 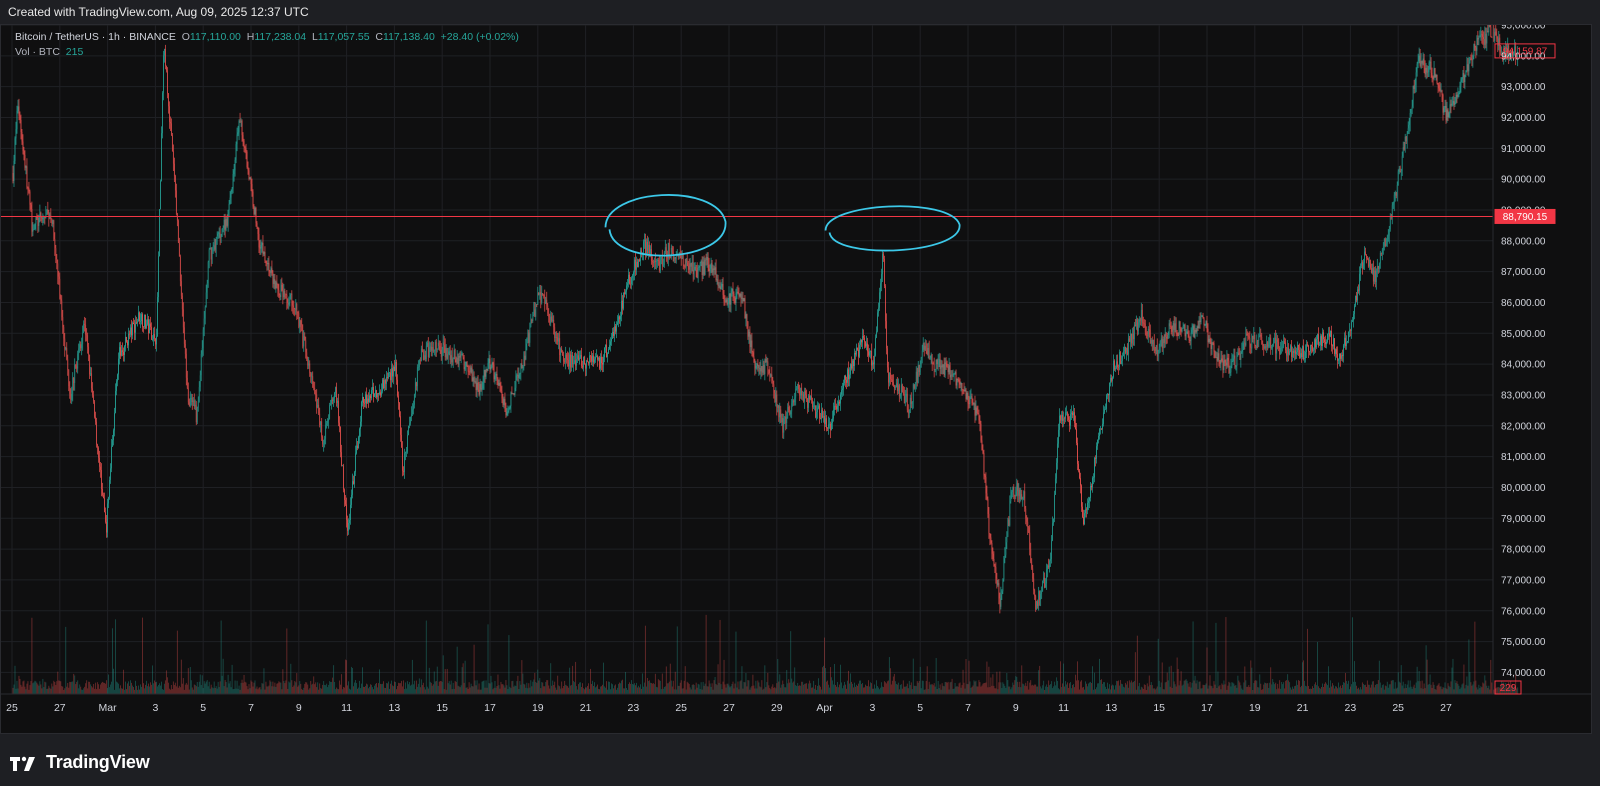 What do you see at coordinates (782, 225) in the screenshot?
I see `annotation-layer` at bounding box center [782, 225].